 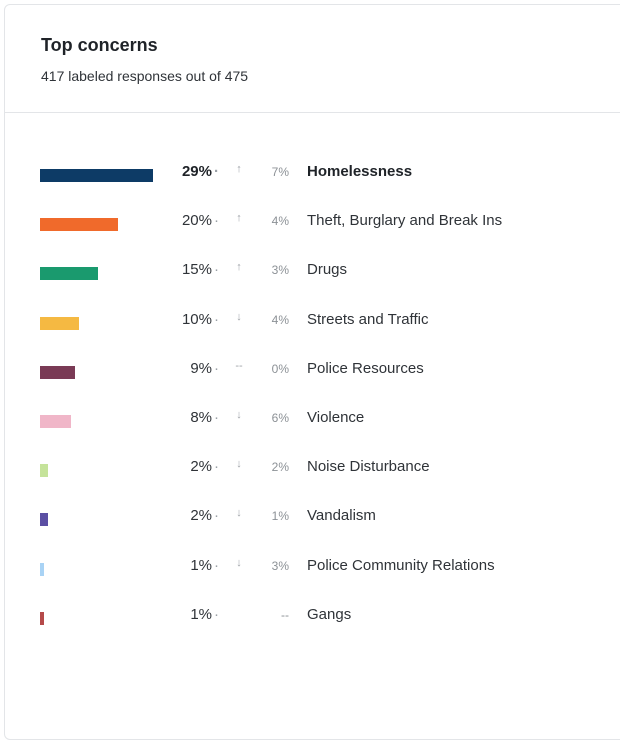 I want to click on concern-row: 1% · ↓ 3% Police Community Relations, so click(x=312, y=557).